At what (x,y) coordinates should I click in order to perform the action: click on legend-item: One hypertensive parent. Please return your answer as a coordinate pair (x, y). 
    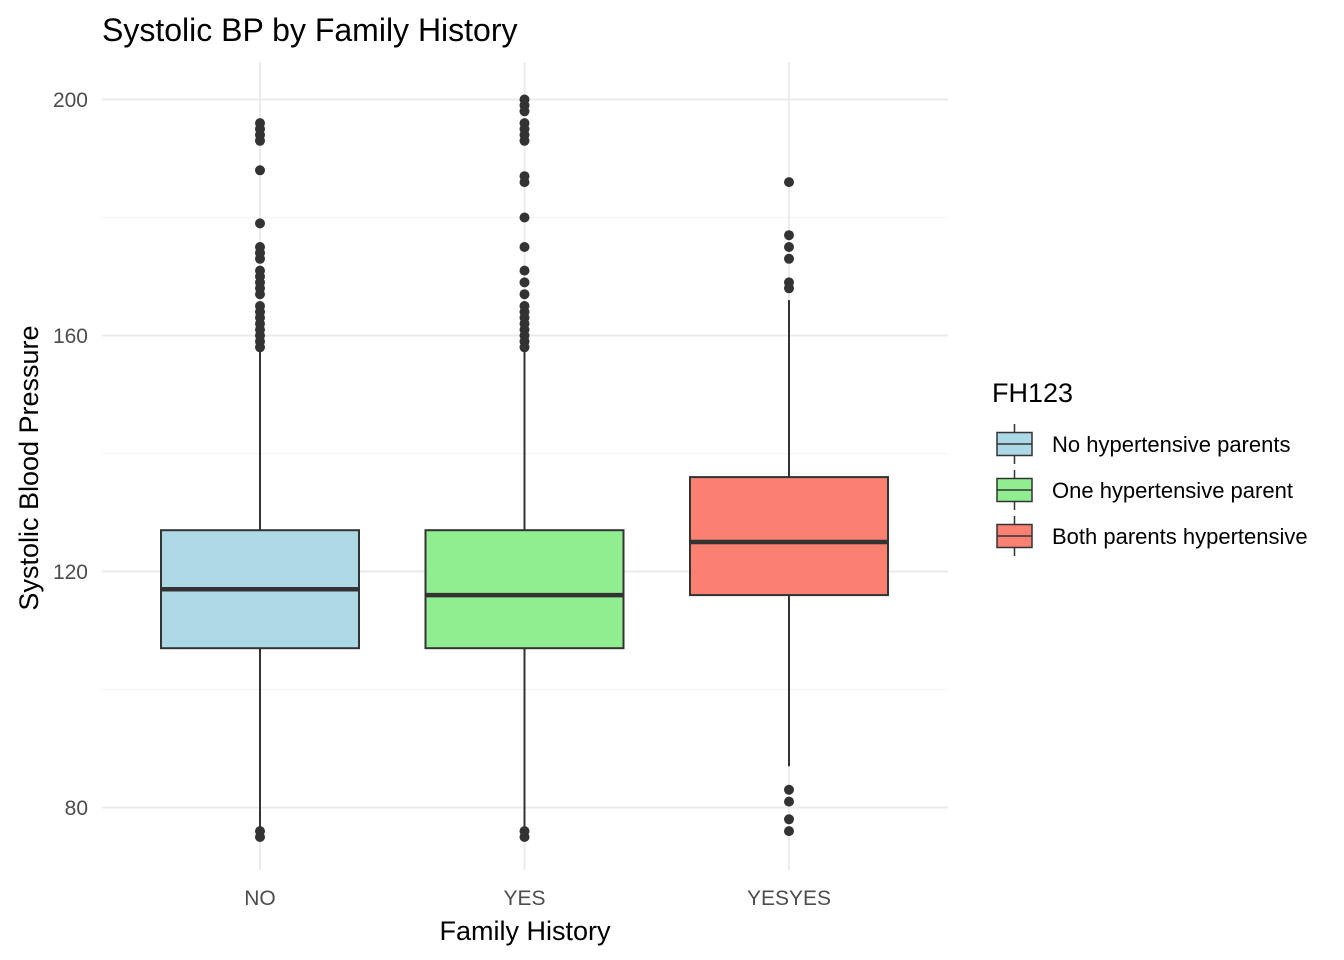
    Looking at the image, I should click on (1144, 490).